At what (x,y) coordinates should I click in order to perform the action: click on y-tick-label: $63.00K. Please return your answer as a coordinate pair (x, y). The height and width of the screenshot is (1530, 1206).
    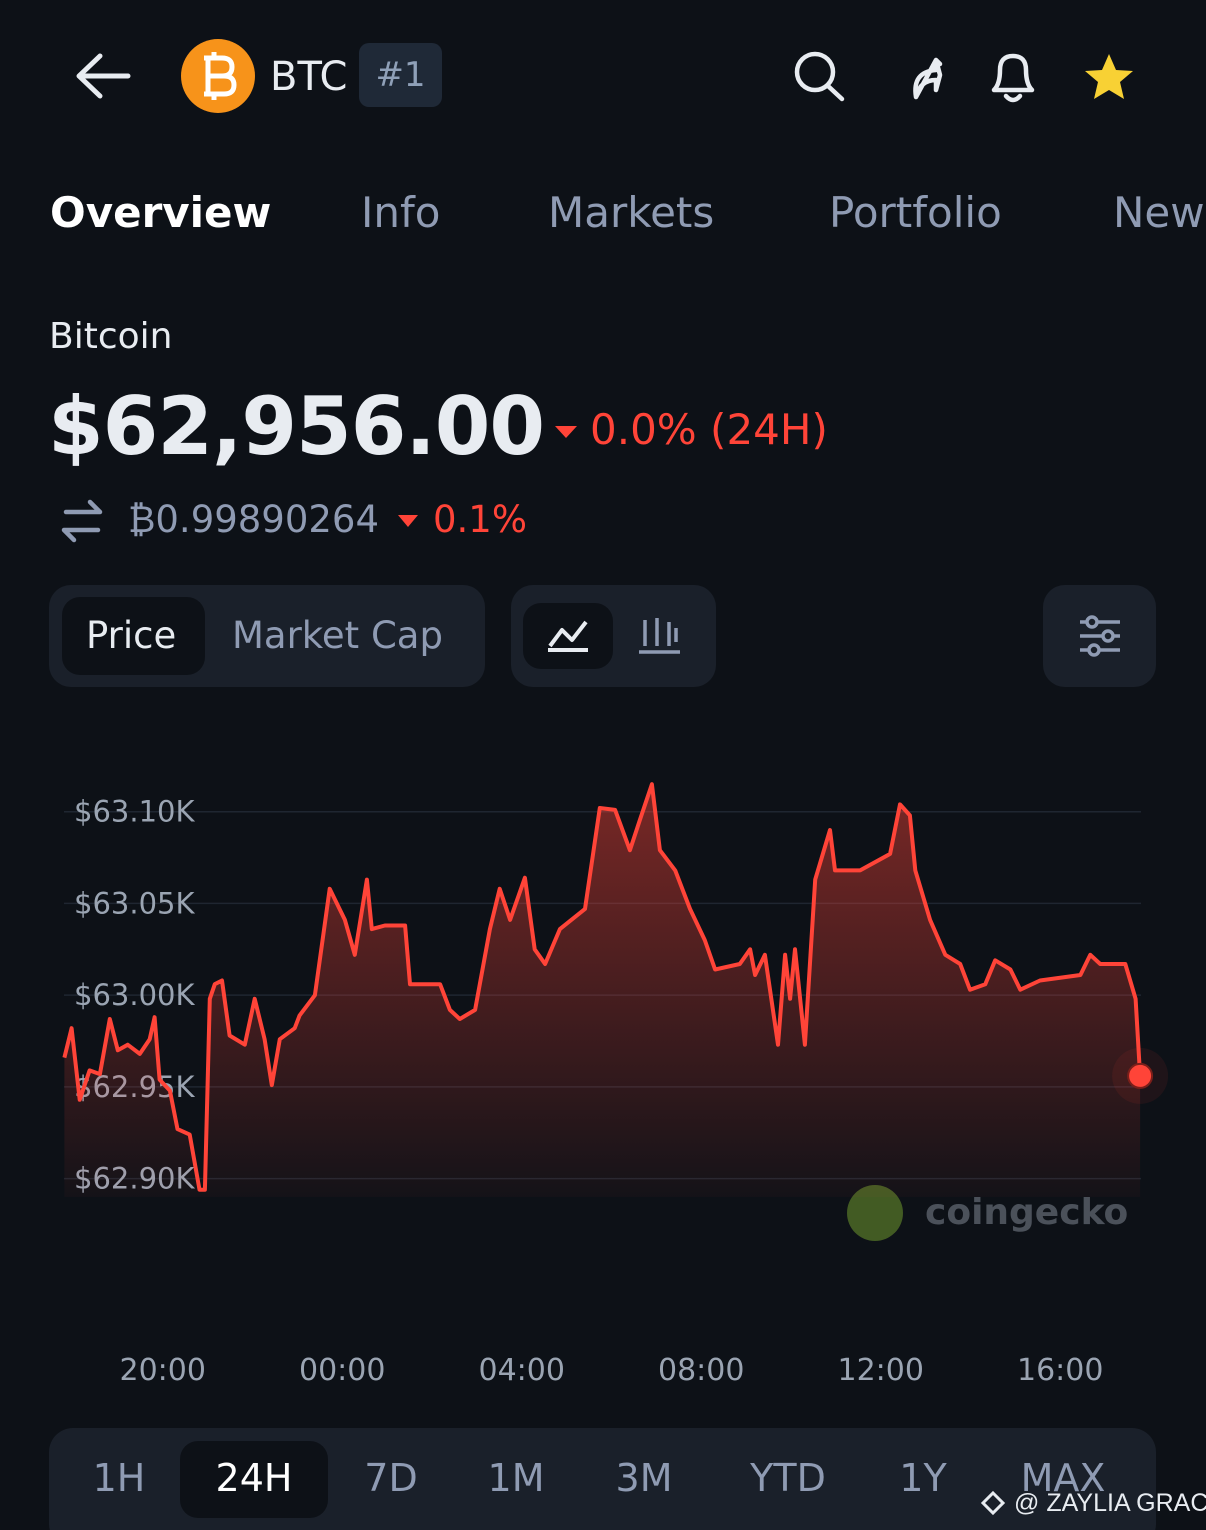
    Looking at the image, I should click on (134, 995).